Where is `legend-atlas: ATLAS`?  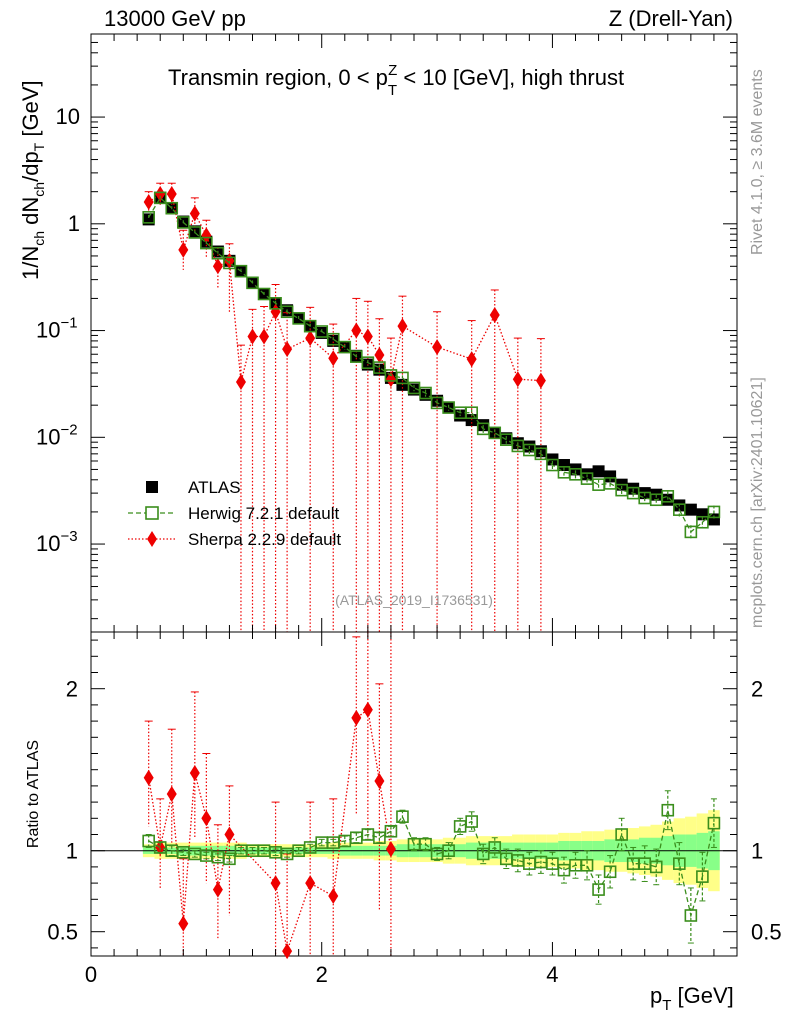
legend-atlas: ATLAS is located at coordinates (193, 487).